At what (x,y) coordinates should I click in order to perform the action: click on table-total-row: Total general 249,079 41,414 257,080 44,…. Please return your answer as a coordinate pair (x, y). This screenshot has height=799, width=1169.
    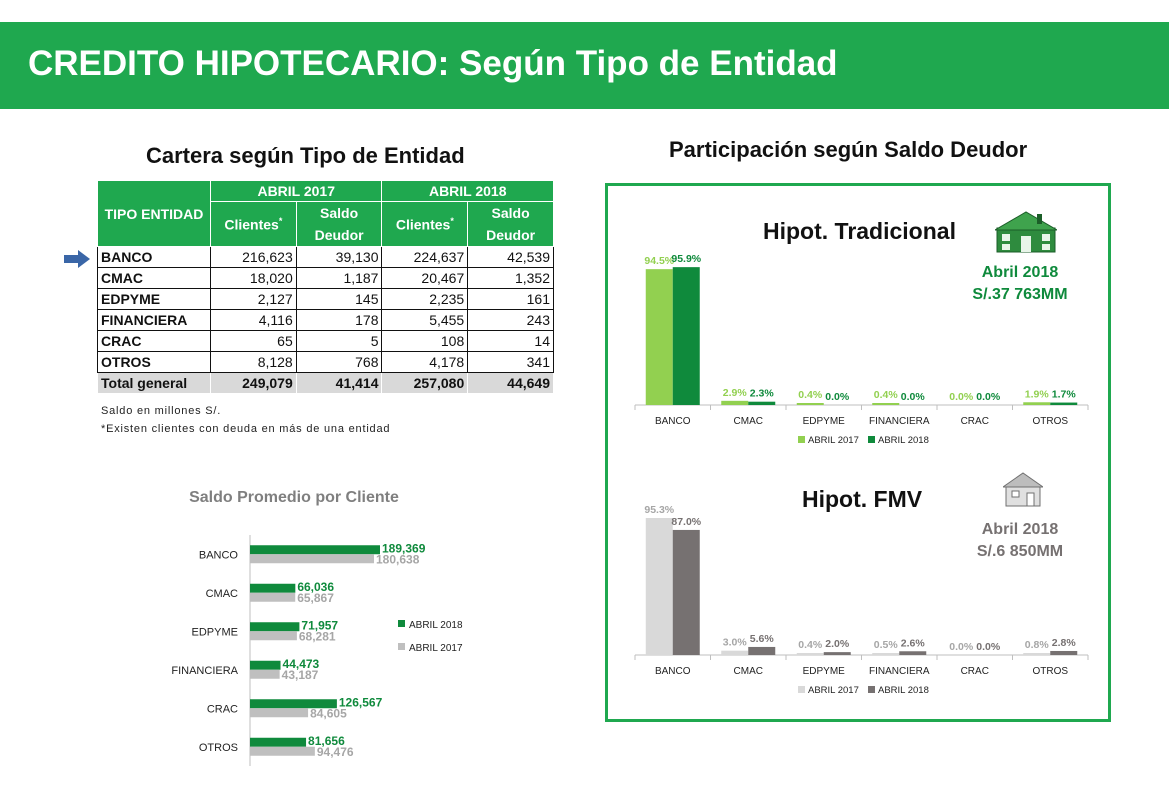
    Looking at the image, I should click on (325, 383).